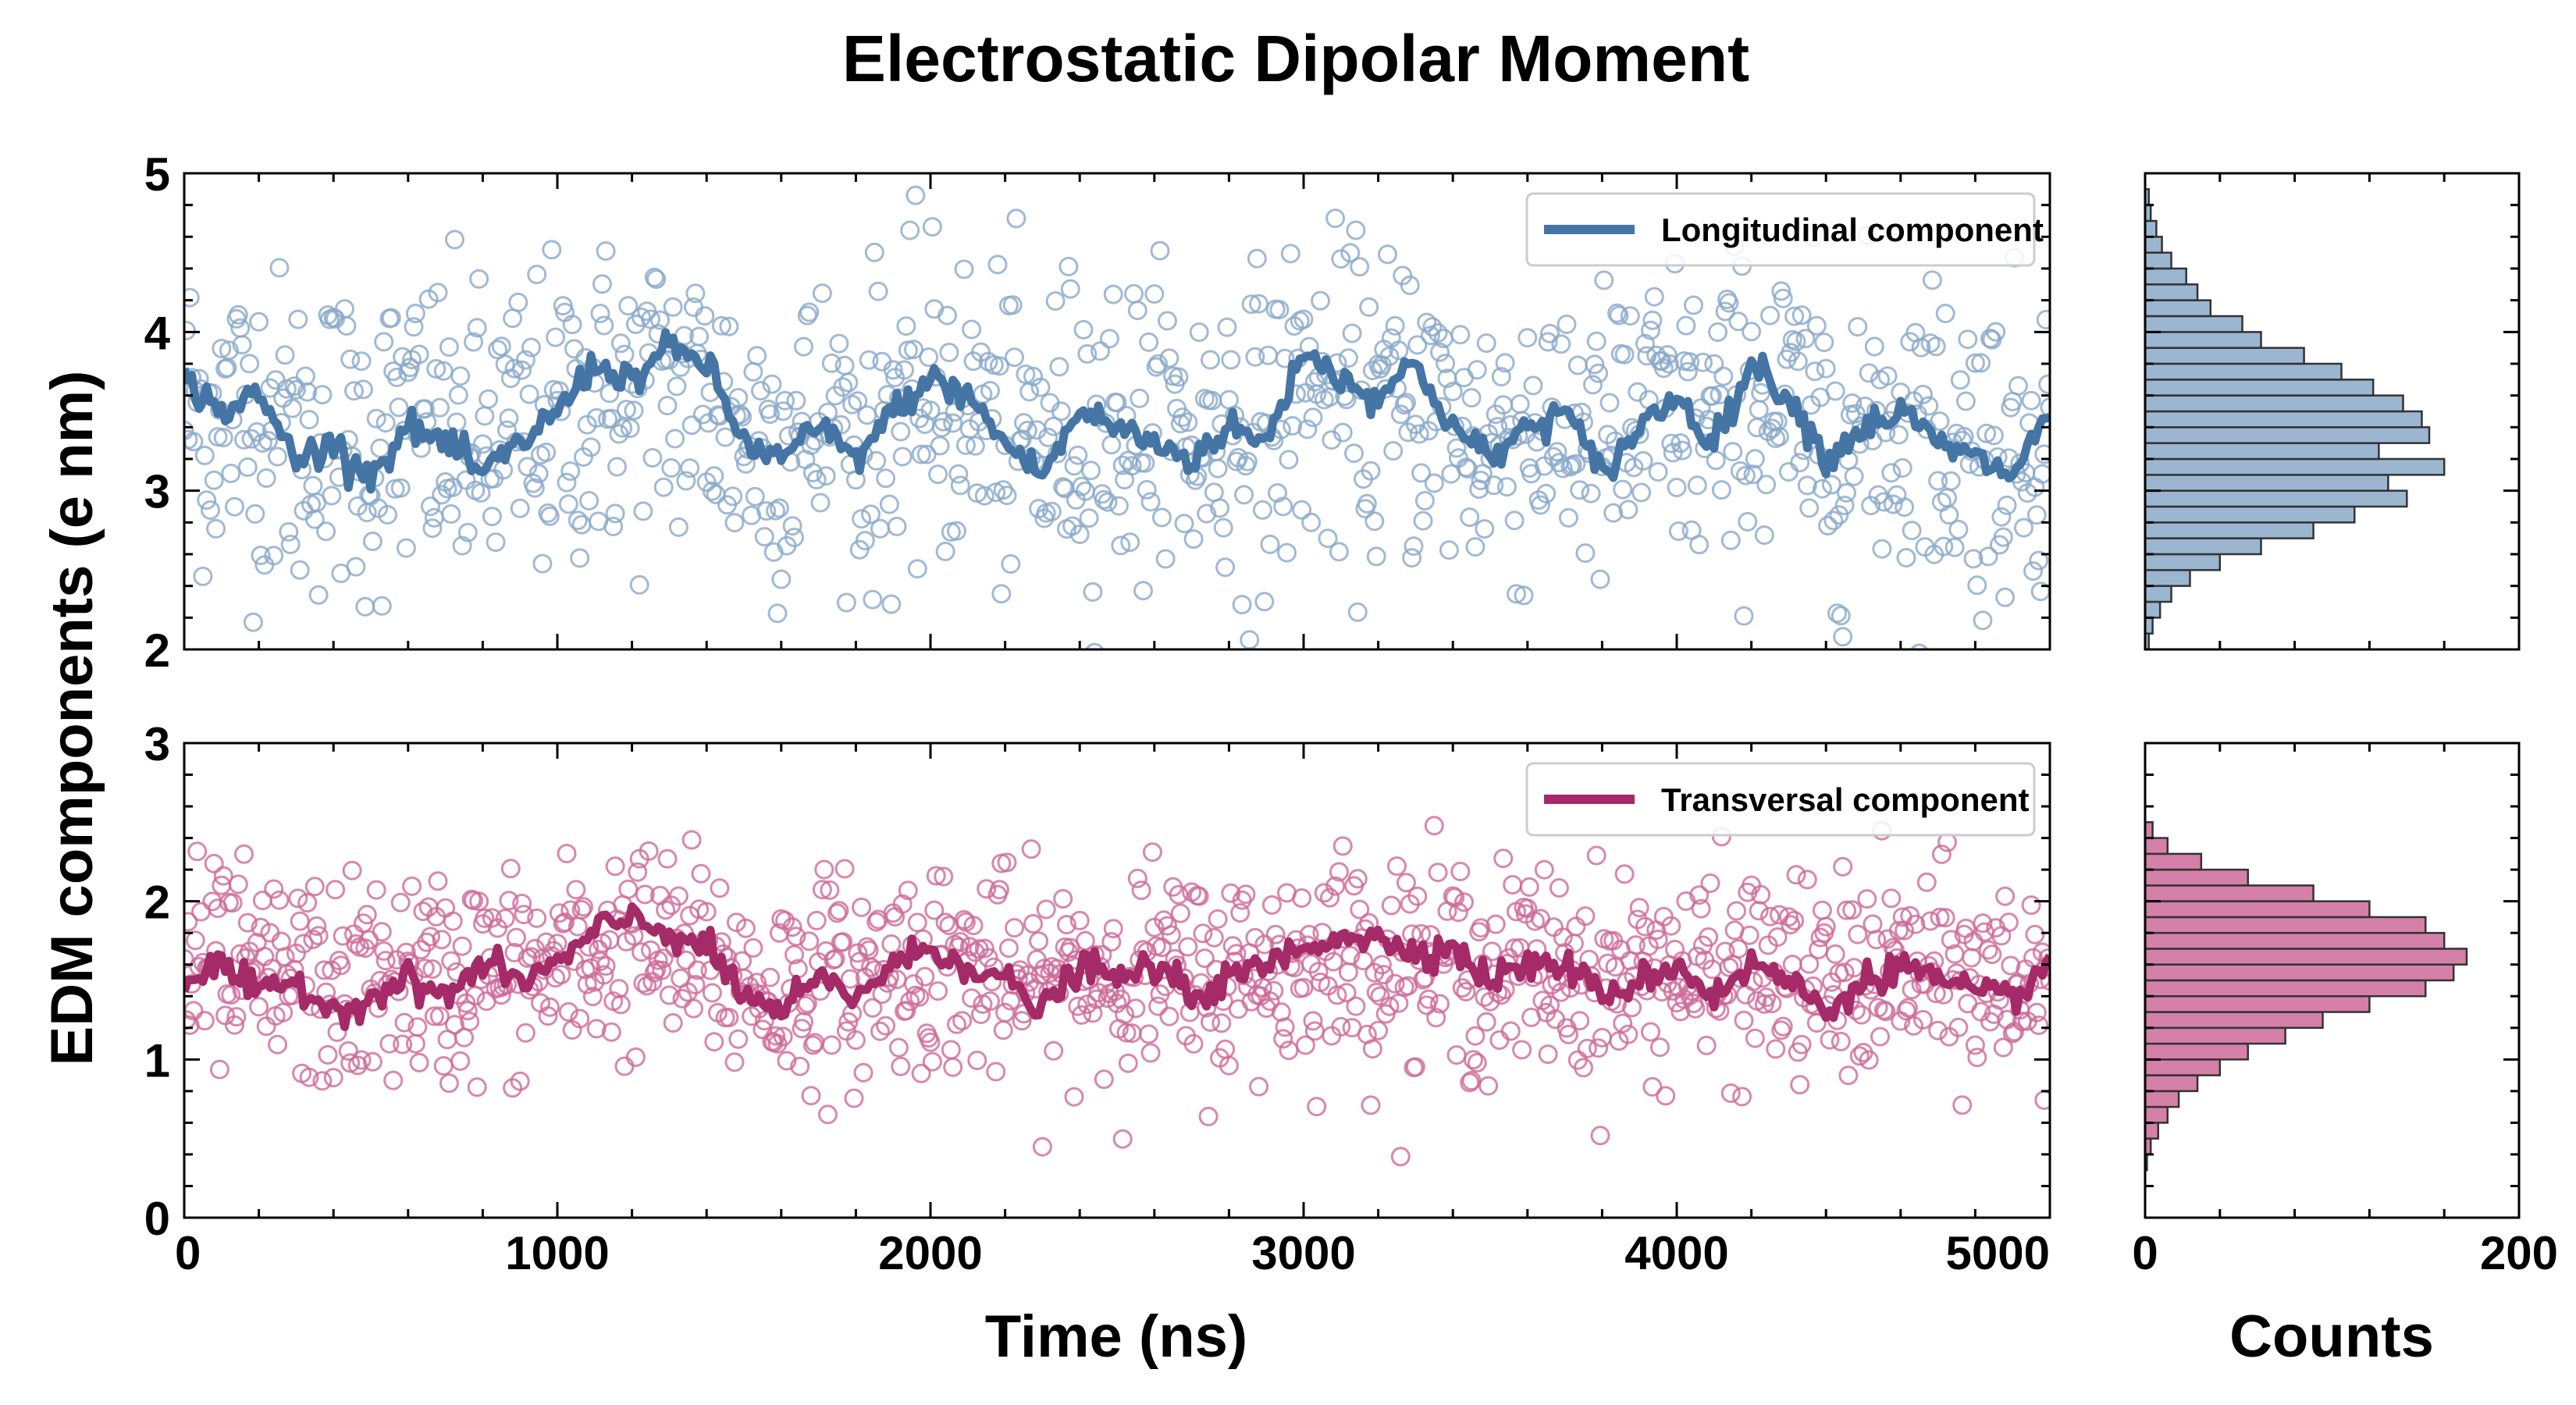 This screenshot has width=2576, height=1405. I want to click on longitudinal-hist-frame, so click(2332, 411).